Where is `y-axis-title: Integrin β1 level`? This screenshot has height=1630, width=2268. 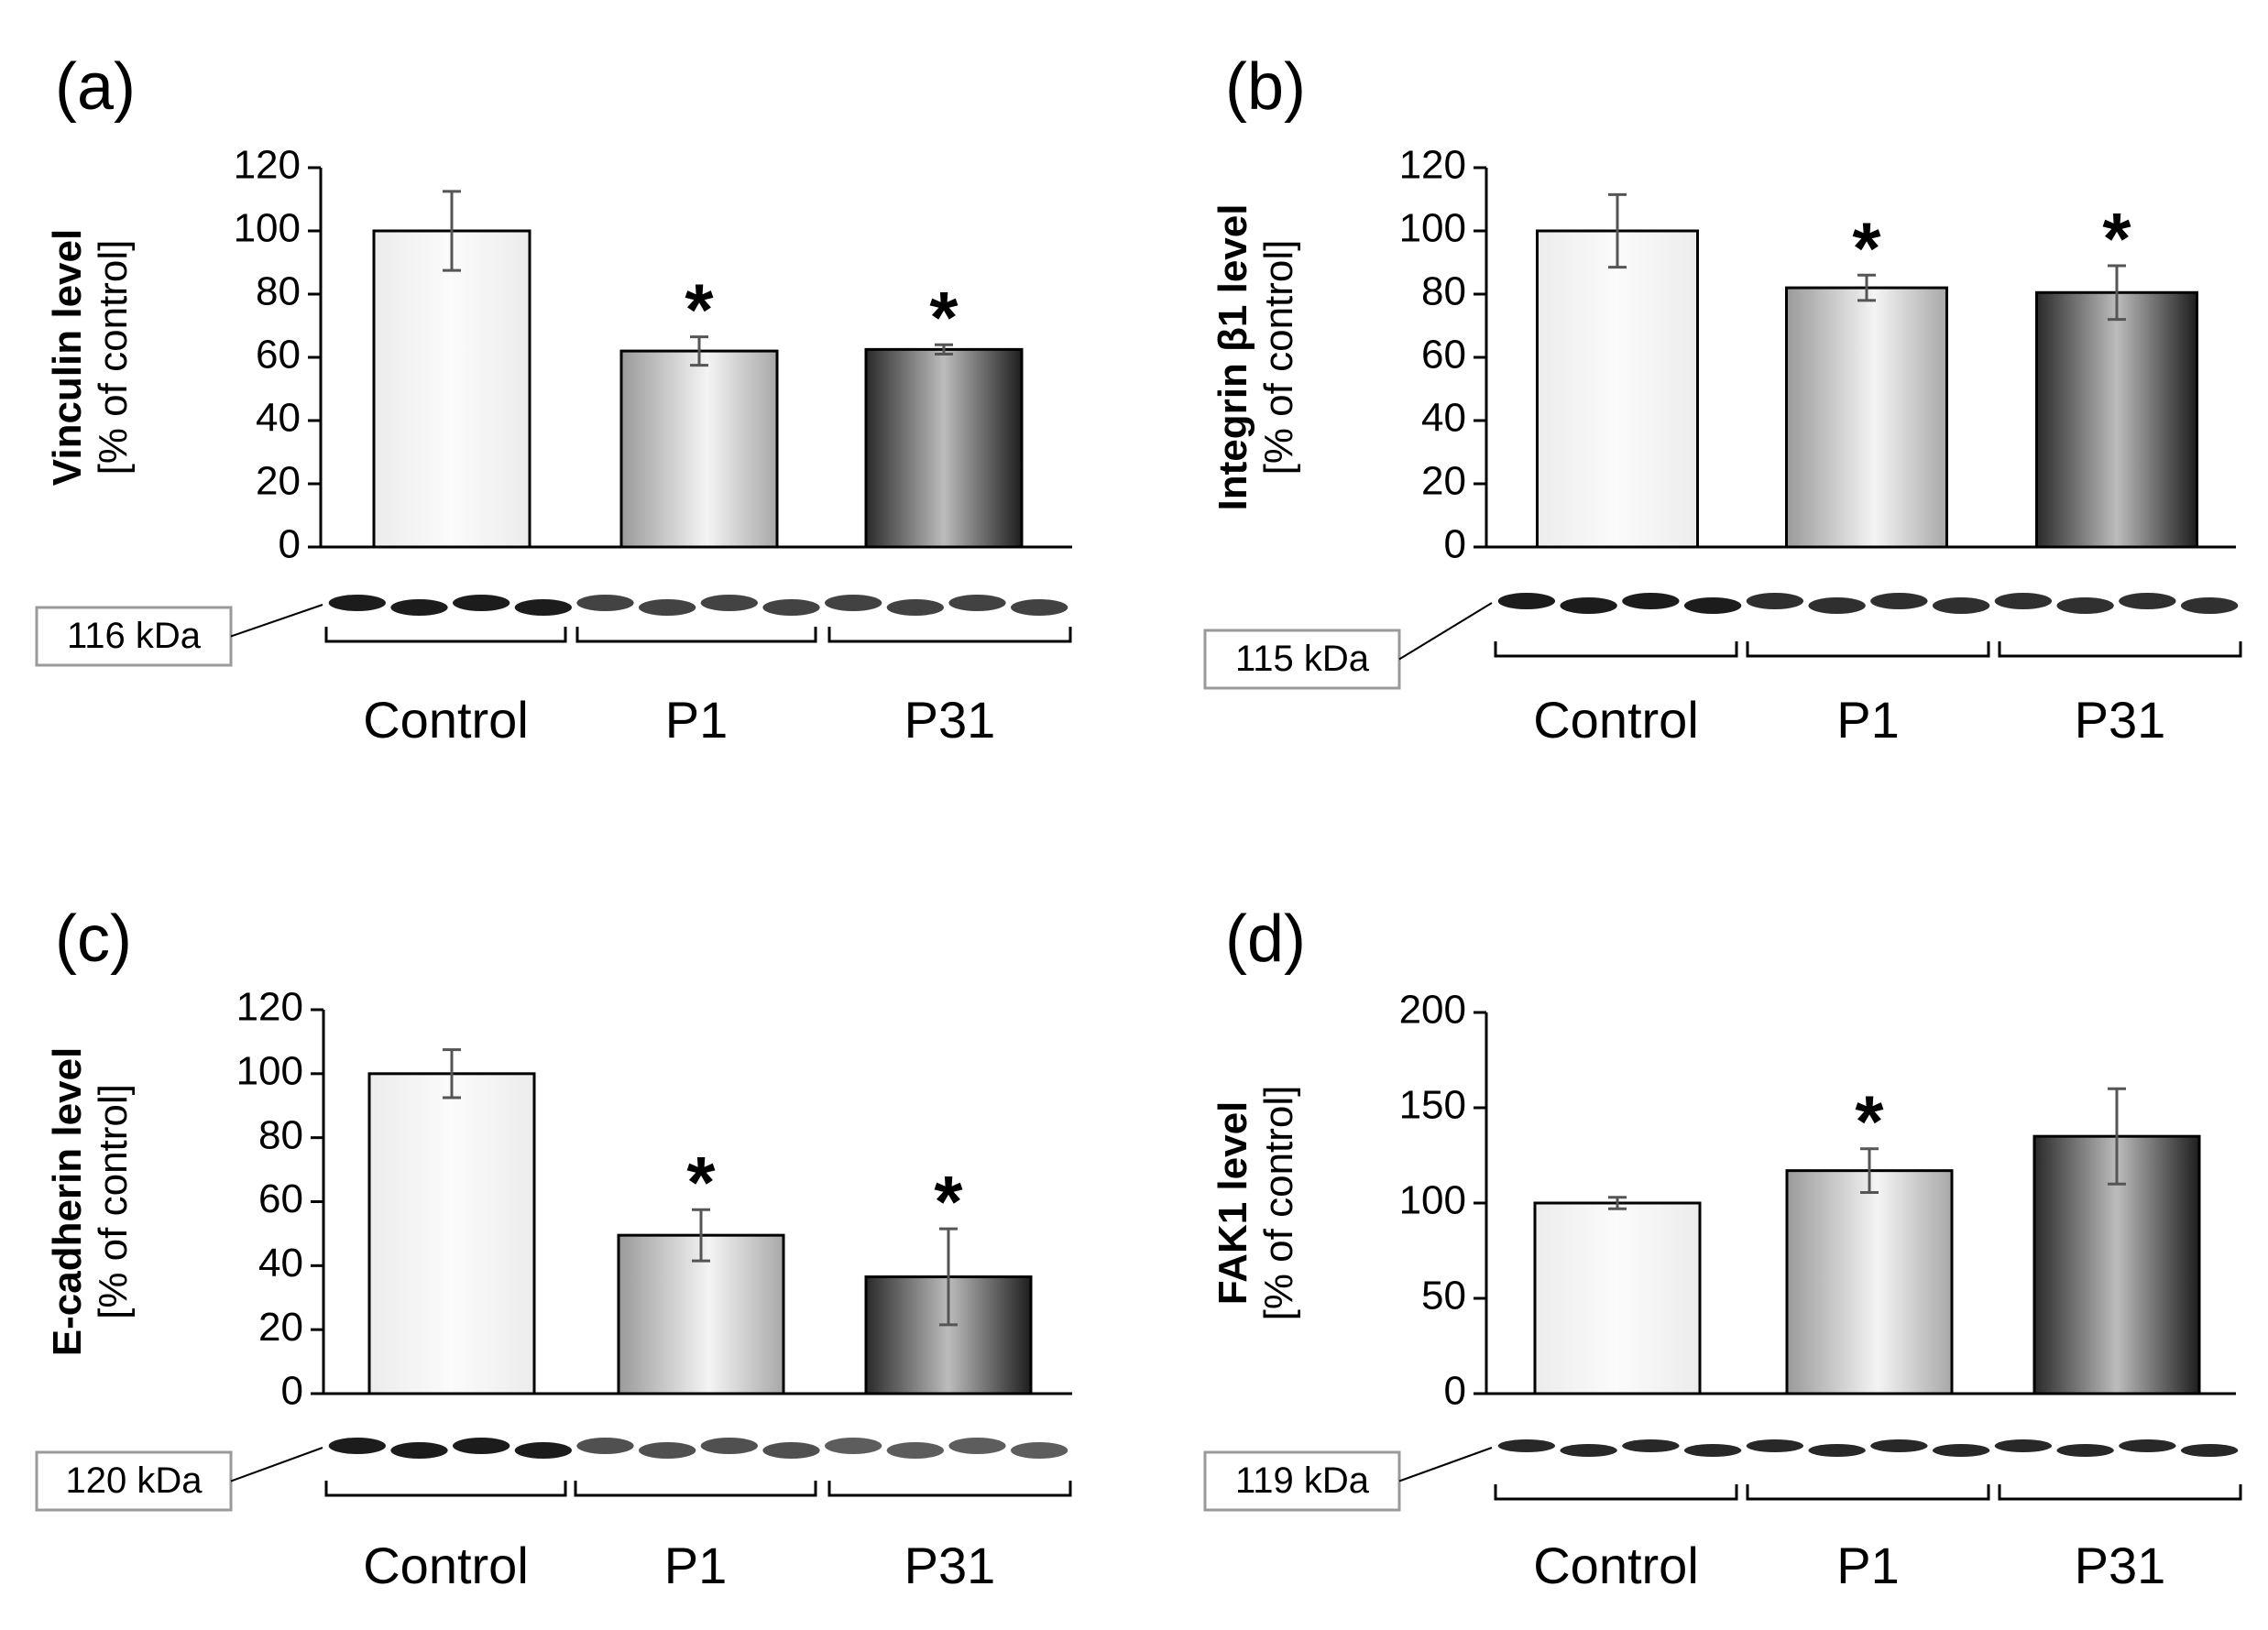
y-axis-title: Integrin β1 level is located at coordinates (1233, 357).